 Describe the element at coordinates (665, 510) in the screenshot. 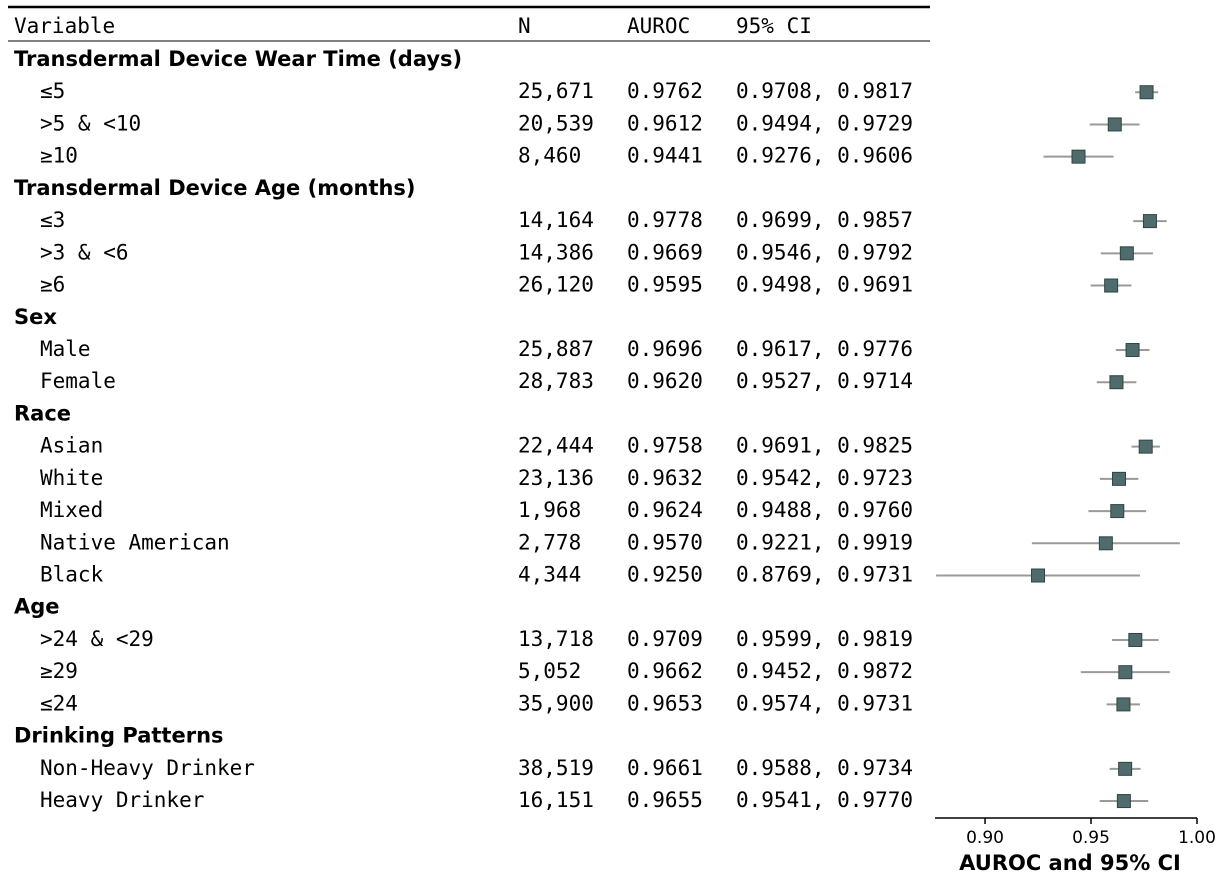

I see `auroc-value: 0.9624` at that location.